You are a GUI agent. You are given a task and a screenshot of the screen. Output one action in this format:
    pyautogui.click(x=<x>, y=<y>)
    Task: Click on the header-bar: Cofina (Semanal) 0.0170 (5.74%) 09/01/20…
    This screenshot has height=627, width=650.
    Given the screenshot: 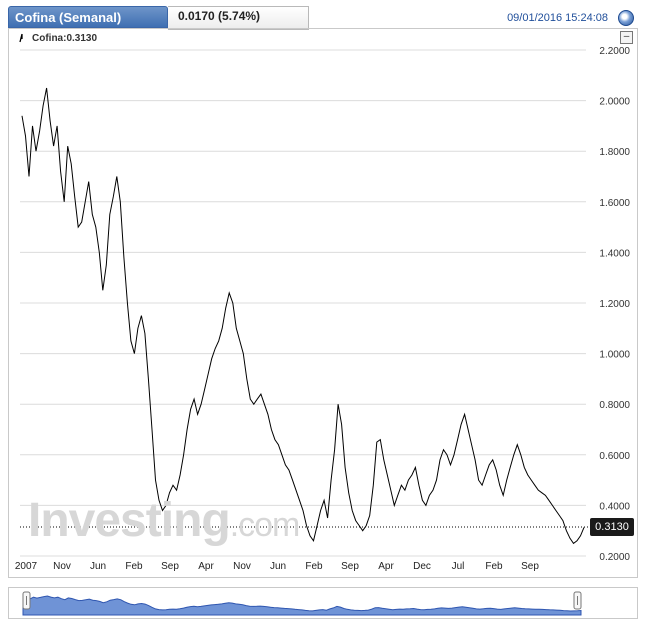 What is the action you would take?
    pyautogui.click(x=323, y=18)
    